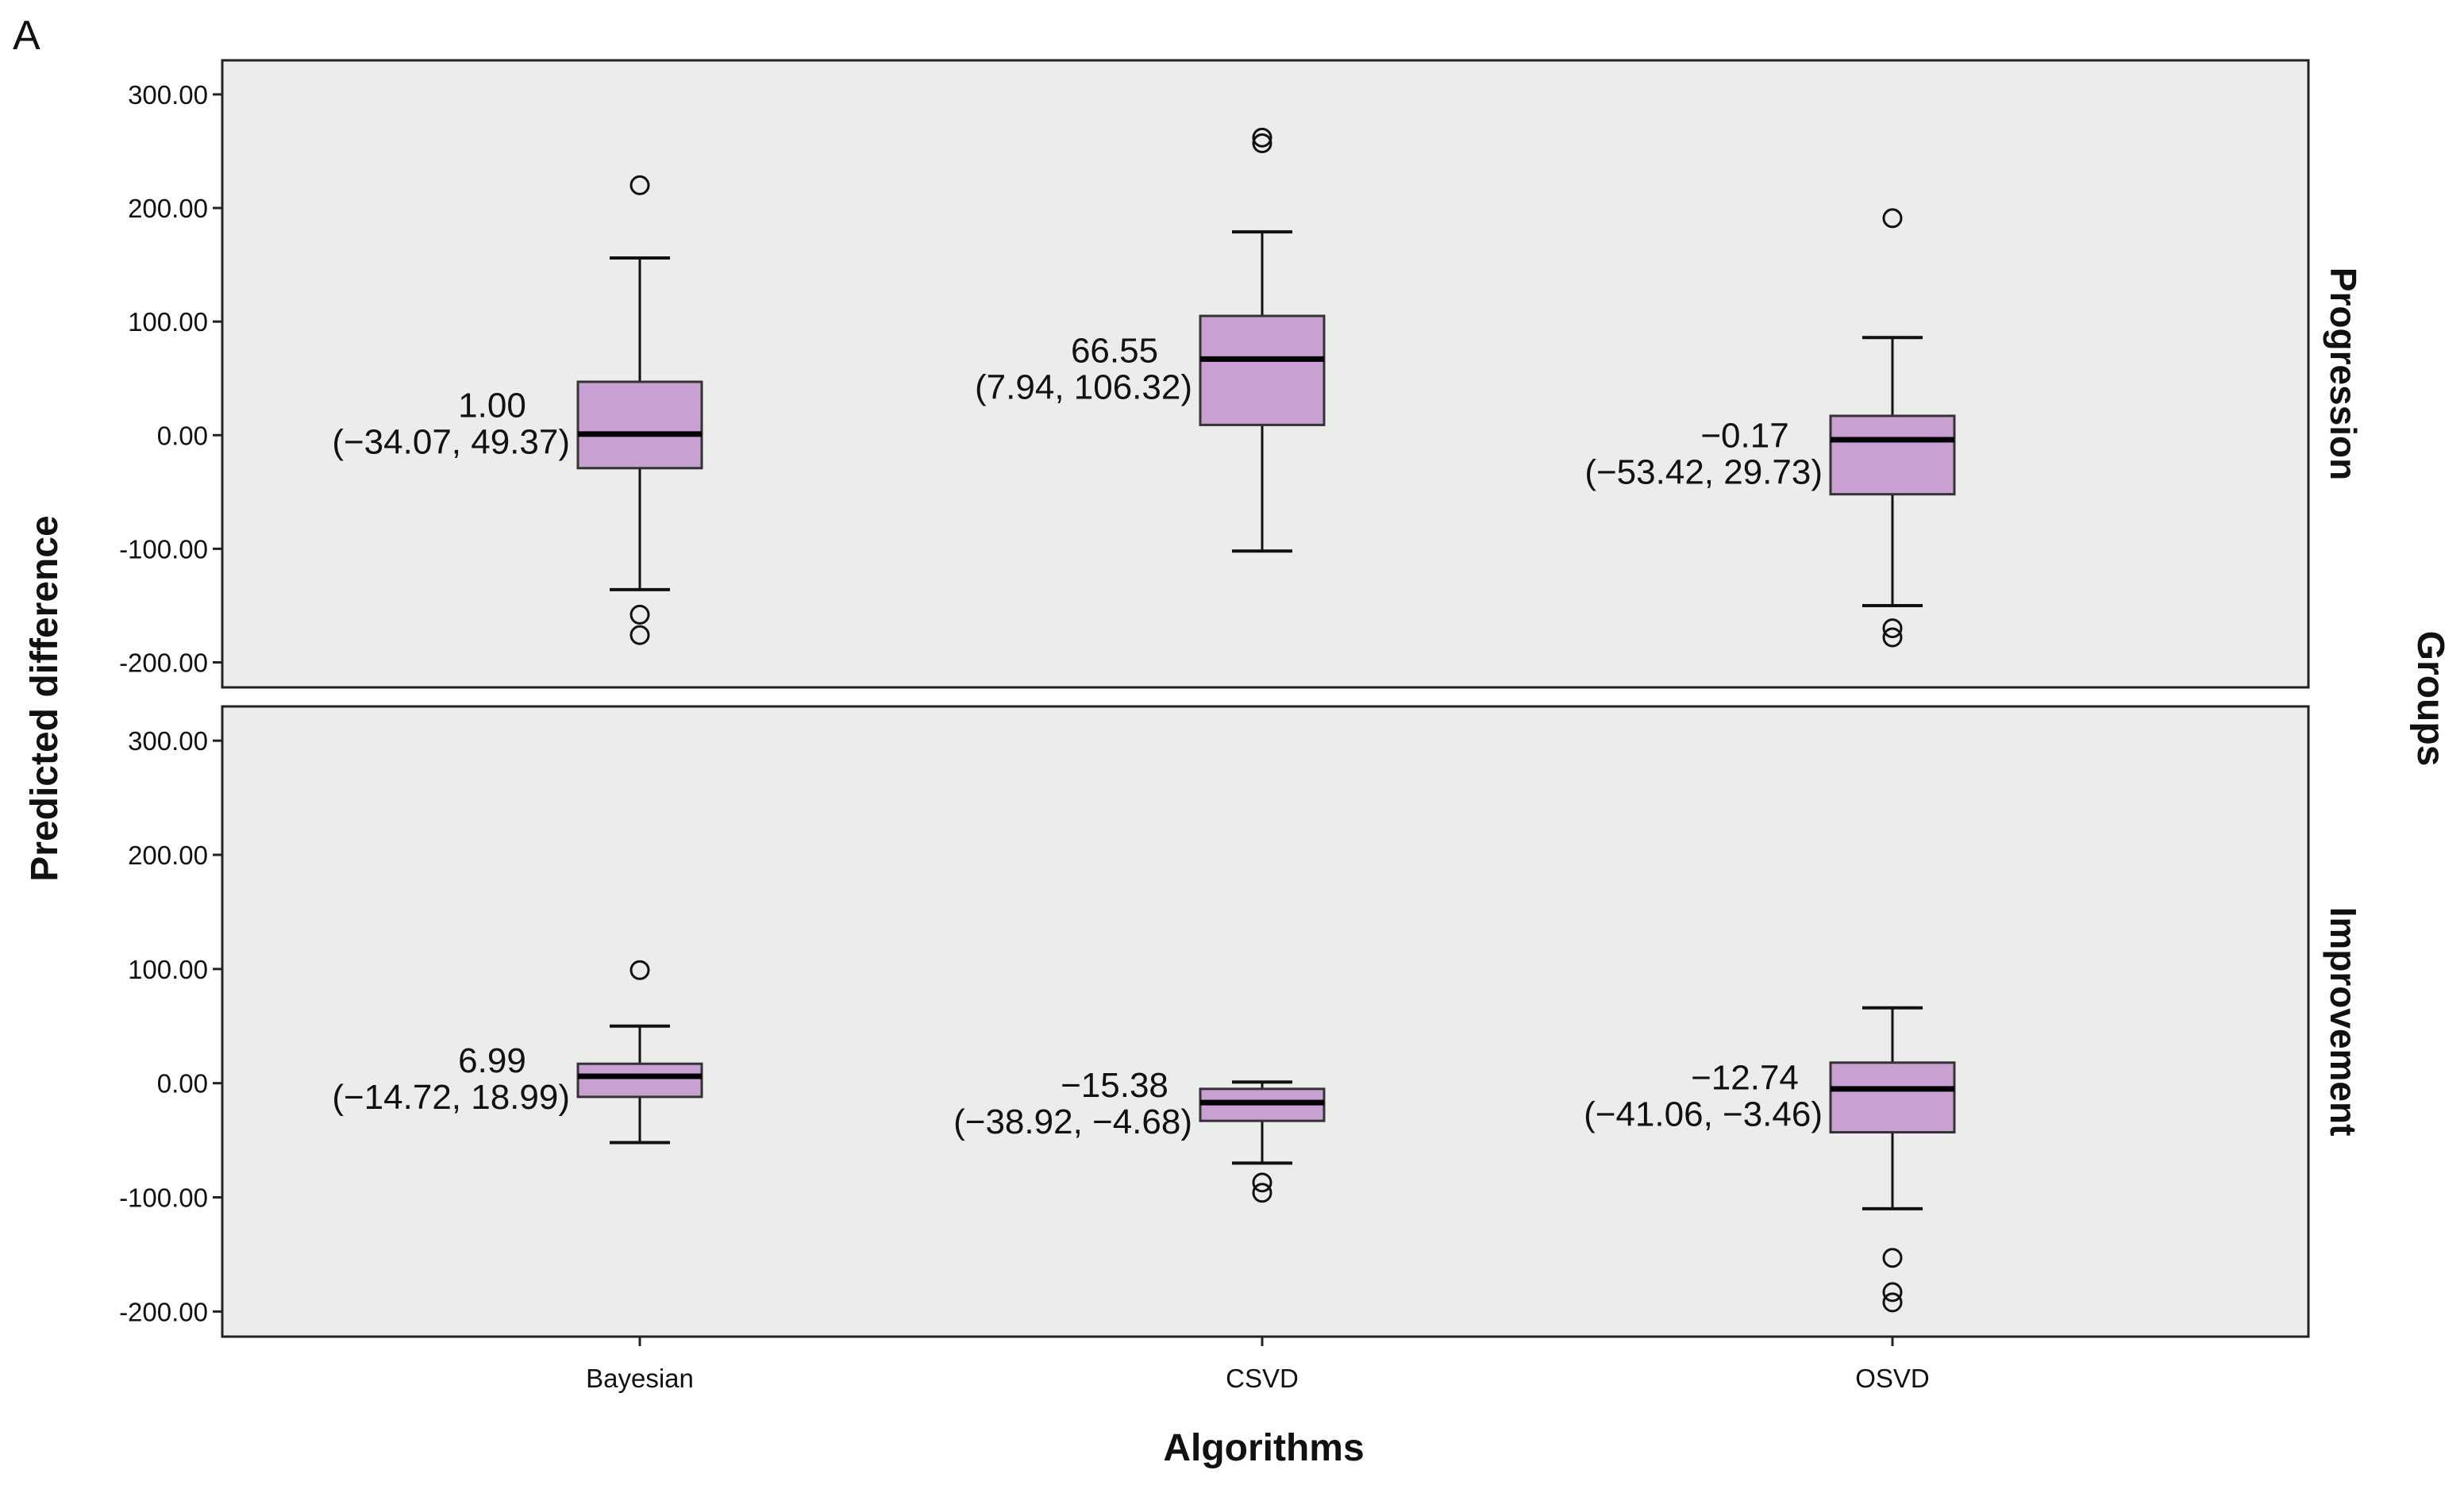  Describe the element at coordinates (1892, 1378) in the screenshot. I see `x-tick-label-osvd: OSVD` at that location.